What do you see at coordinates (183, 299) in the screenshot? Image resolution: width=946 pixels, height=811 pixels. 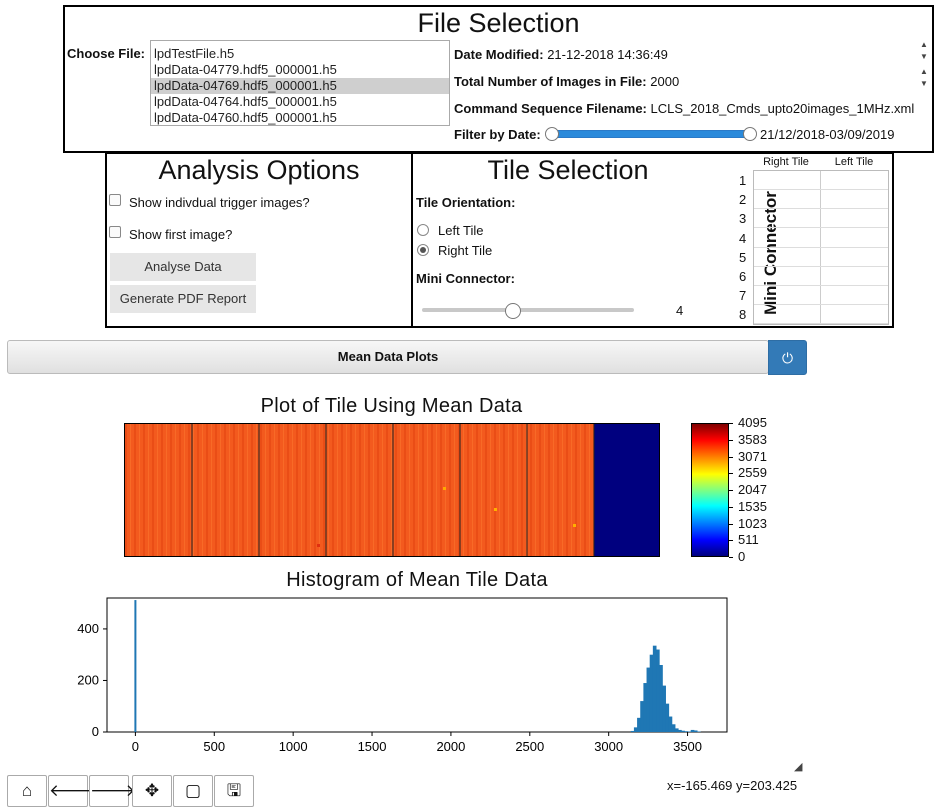 I see `generate-pdf-button: Generate PDF Report` at bounding box center [183, 299].